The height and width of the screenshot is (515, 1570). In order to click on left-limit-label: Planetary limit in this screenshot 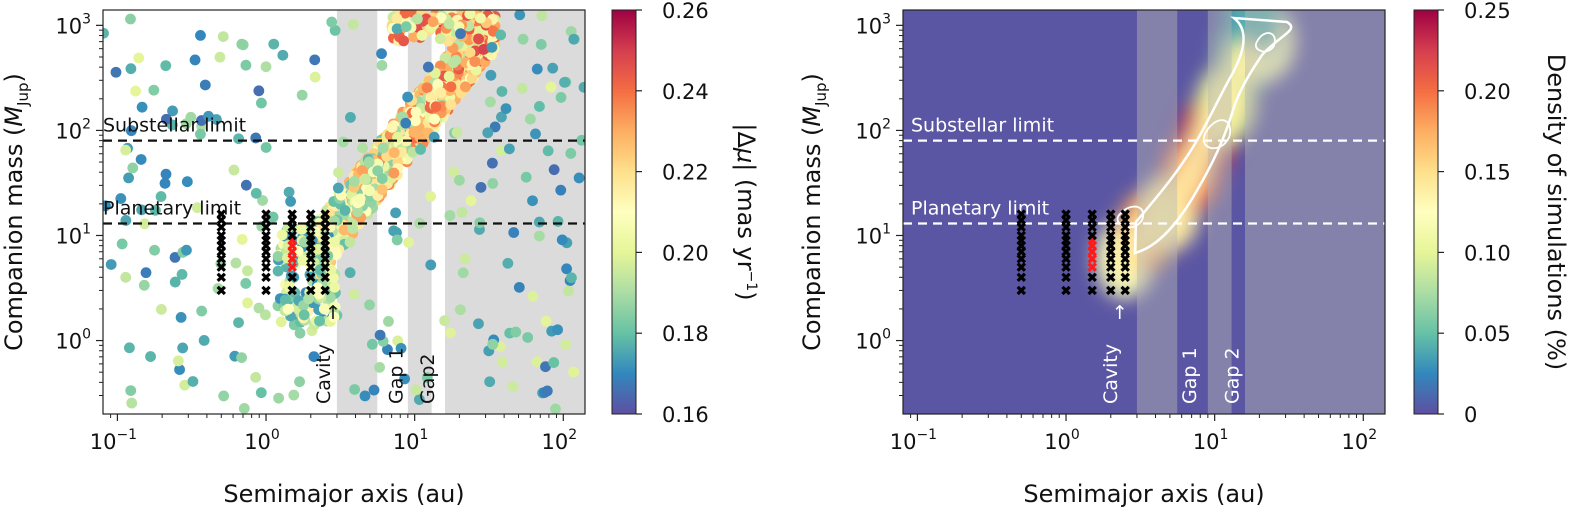, I will do `click(172, 209)`.